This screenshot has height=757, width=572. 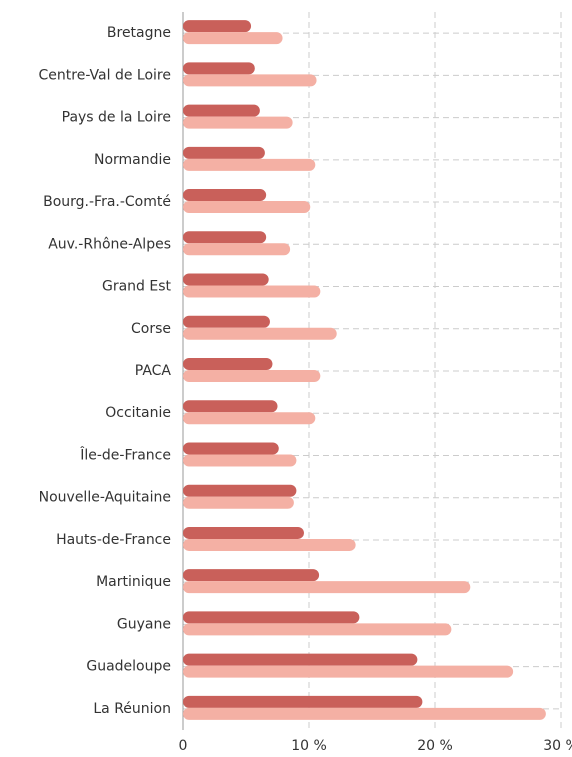 I want to click on y-tick-label: Centre-Val de Loire, so click(x=105, y=75).